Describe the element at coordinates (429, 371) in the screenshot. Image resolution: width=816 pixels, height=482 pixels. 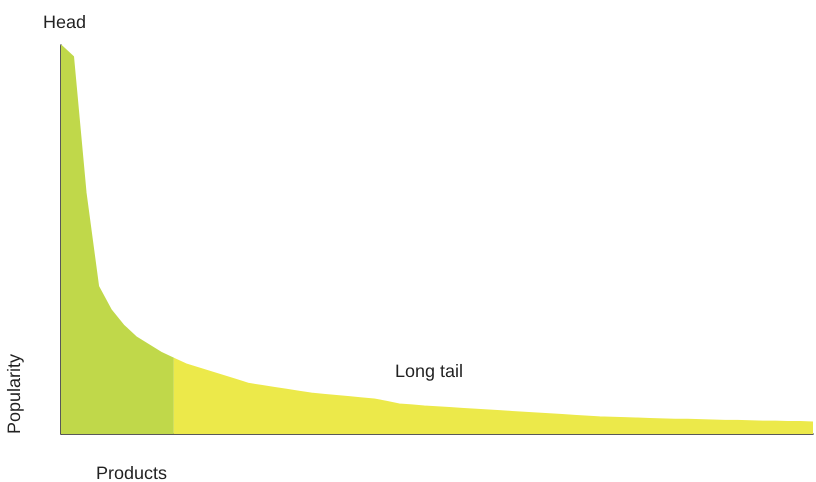
I see `annotation: Long tail` at that location.